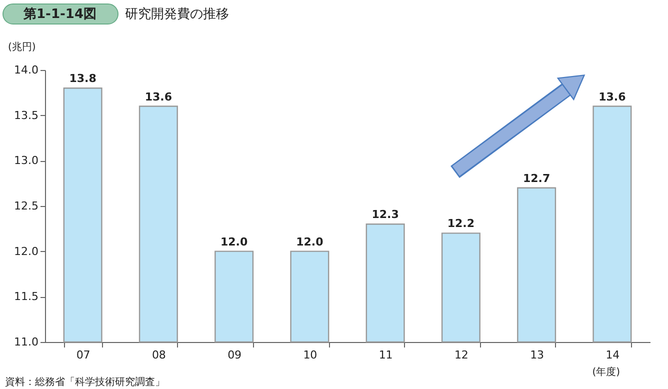 The height and width of the screenshot is (389, 668). Describe the element at coordinates (461, 223) in the screenshot. I see `data-label: 12.2` at that location.